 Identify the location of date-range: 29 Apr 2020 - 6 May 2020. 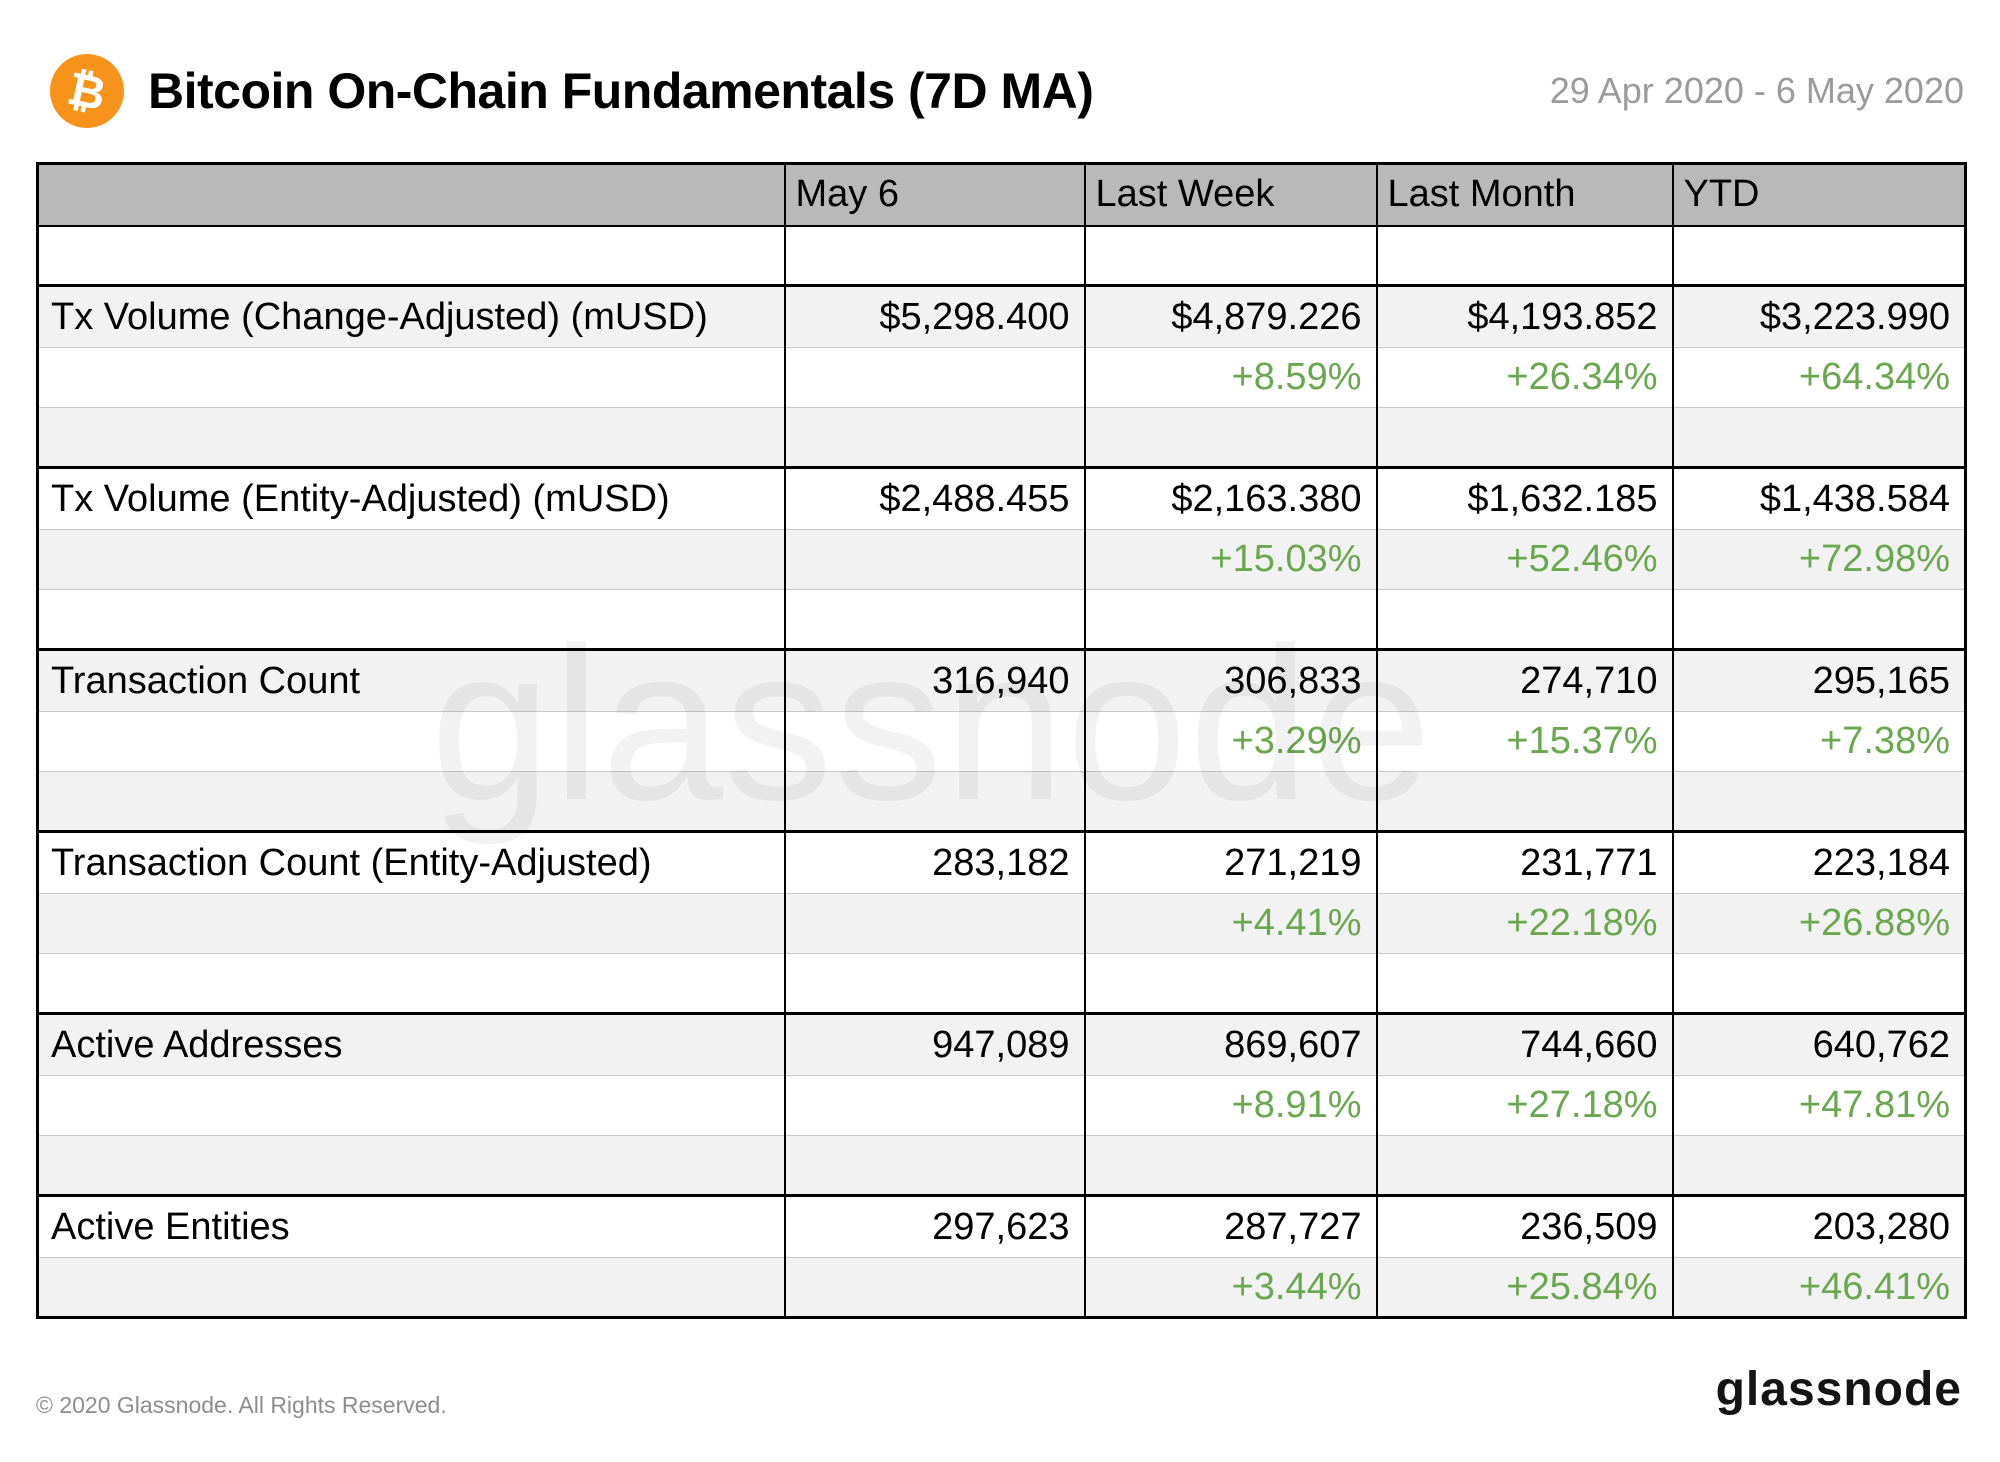
(1756, 90).